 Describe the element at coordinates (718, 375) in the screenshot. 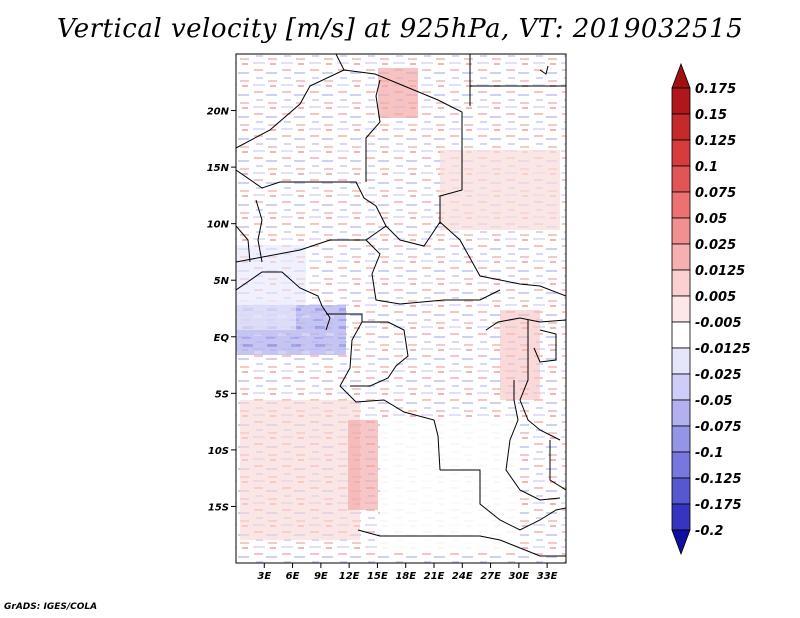

I see `colorbar-label: -0.025` at that location.